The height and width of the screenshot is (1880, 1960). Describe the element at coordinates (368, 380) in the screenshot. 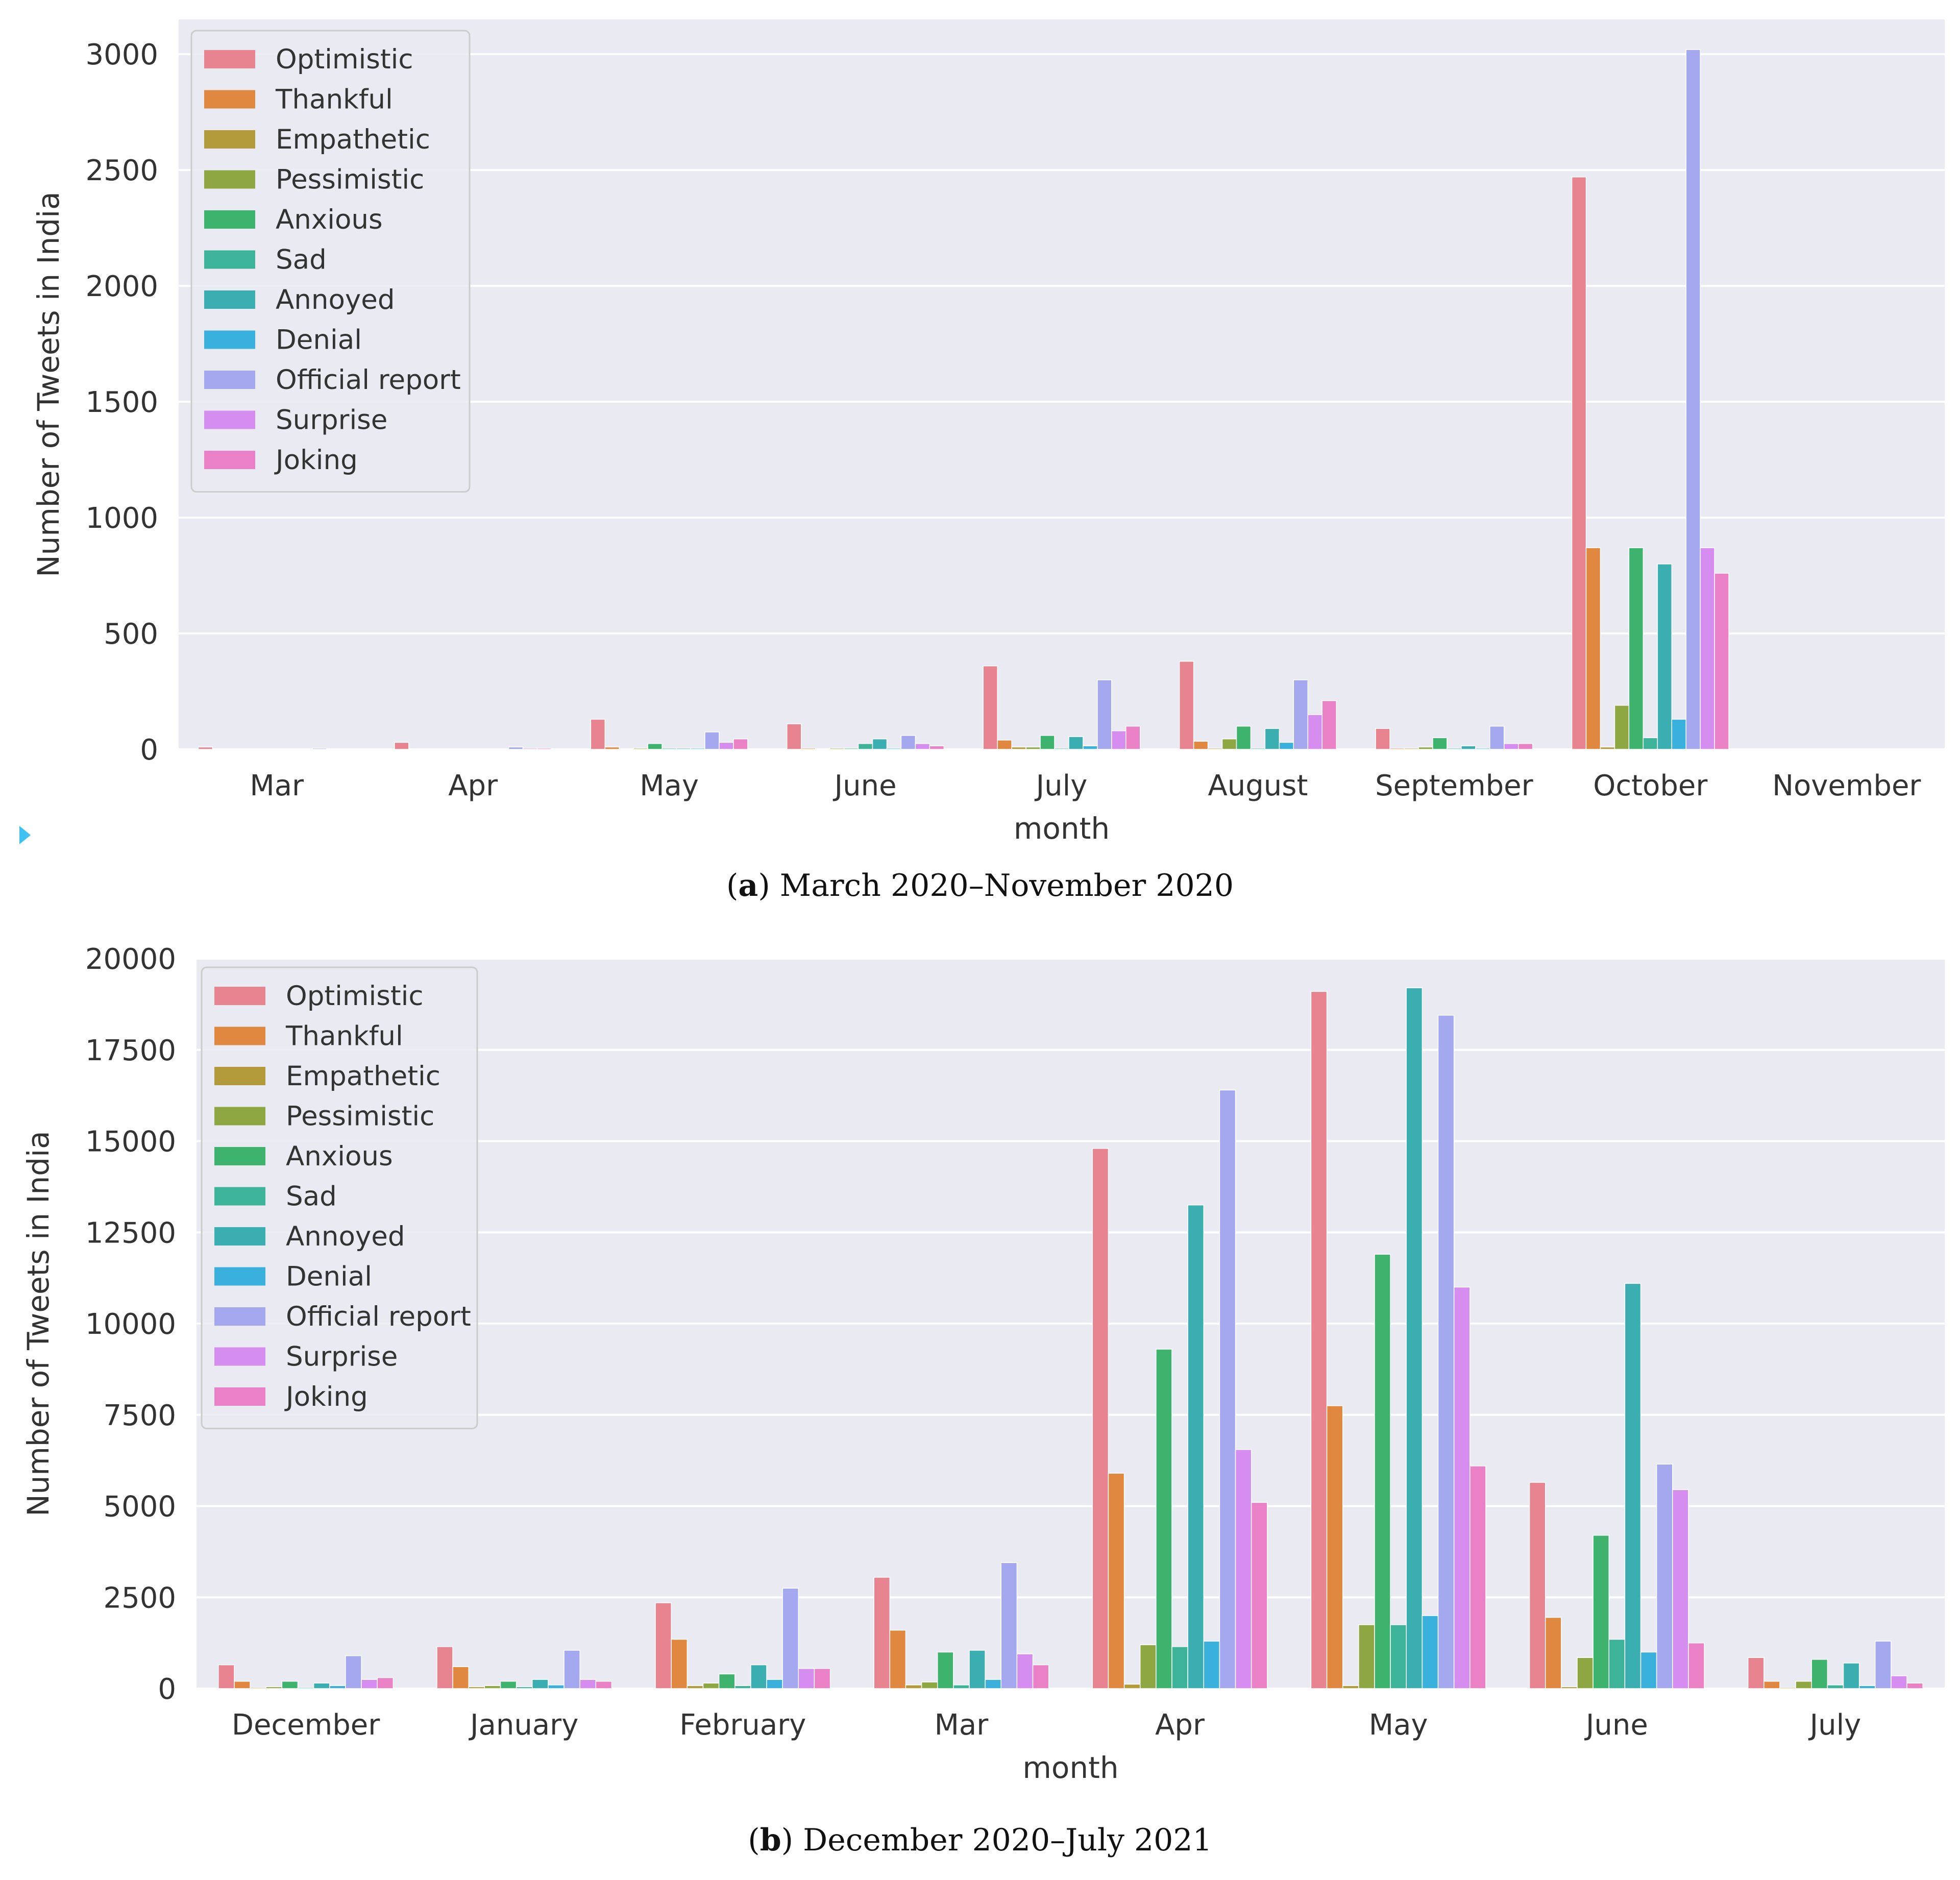

I see `legend-label: Official report` at that location.